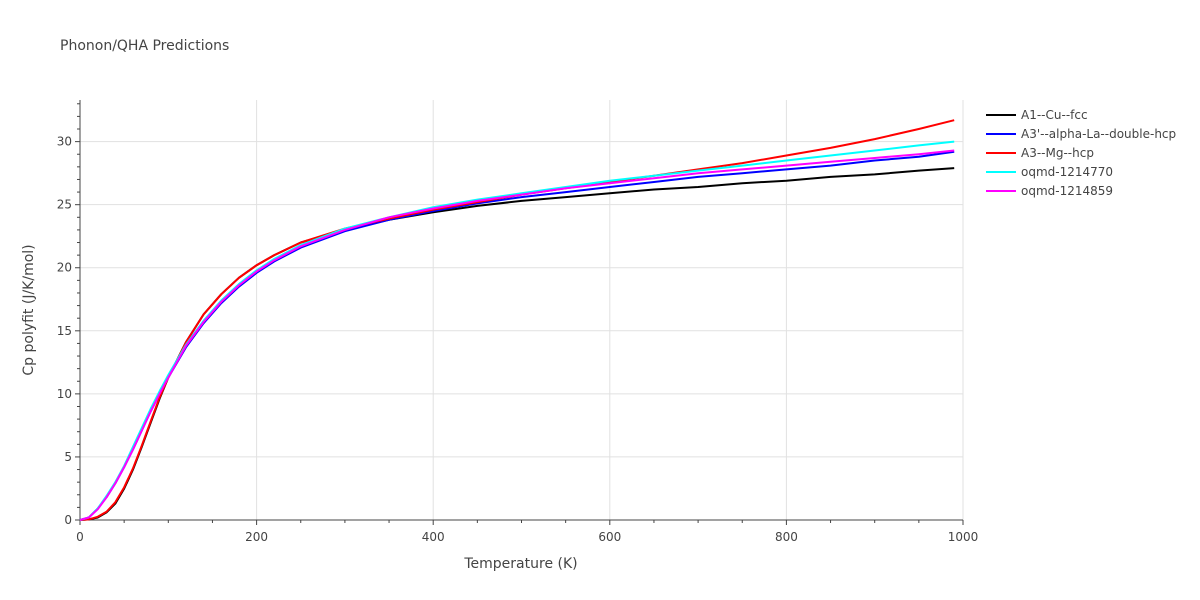 Image resolution: width=1200 pixels, height=600 pixels. Describe the element at coordinates (1067, 191) in the screenshot. I see `legend-label: oqmd-1214859` at that location.